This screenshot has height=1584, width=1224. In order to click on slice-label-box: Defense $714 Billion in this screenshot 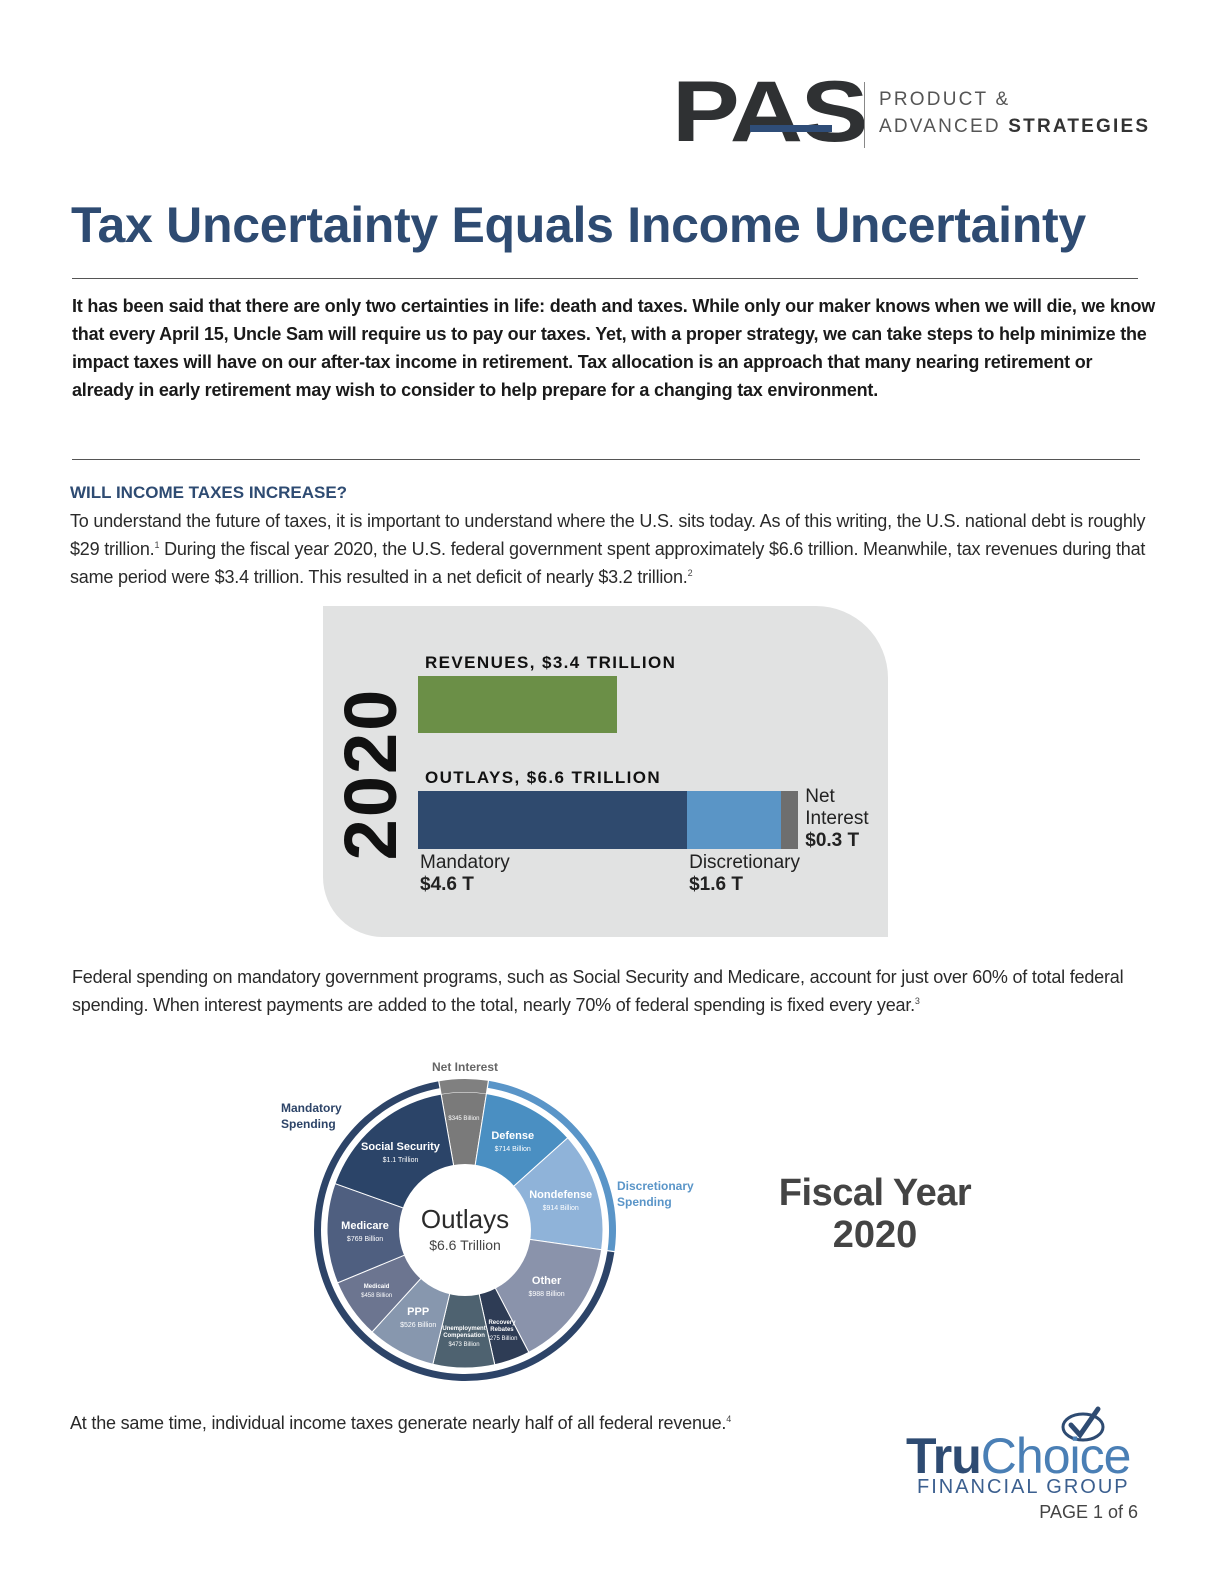, I will do `click(513, 1142)`.